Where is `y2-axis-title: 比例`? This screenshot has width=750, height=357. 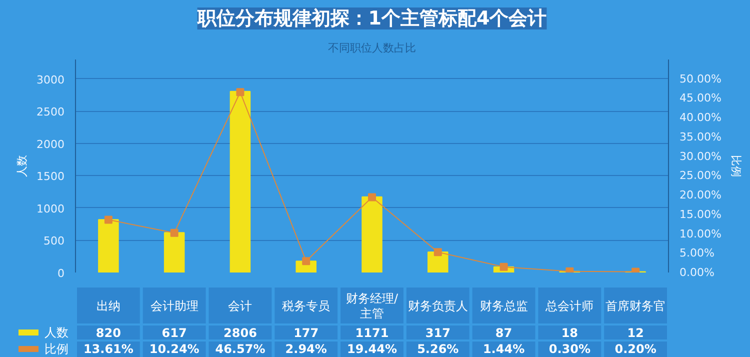 y2-axis-title: 比例 is located at coordinates (735, 166).